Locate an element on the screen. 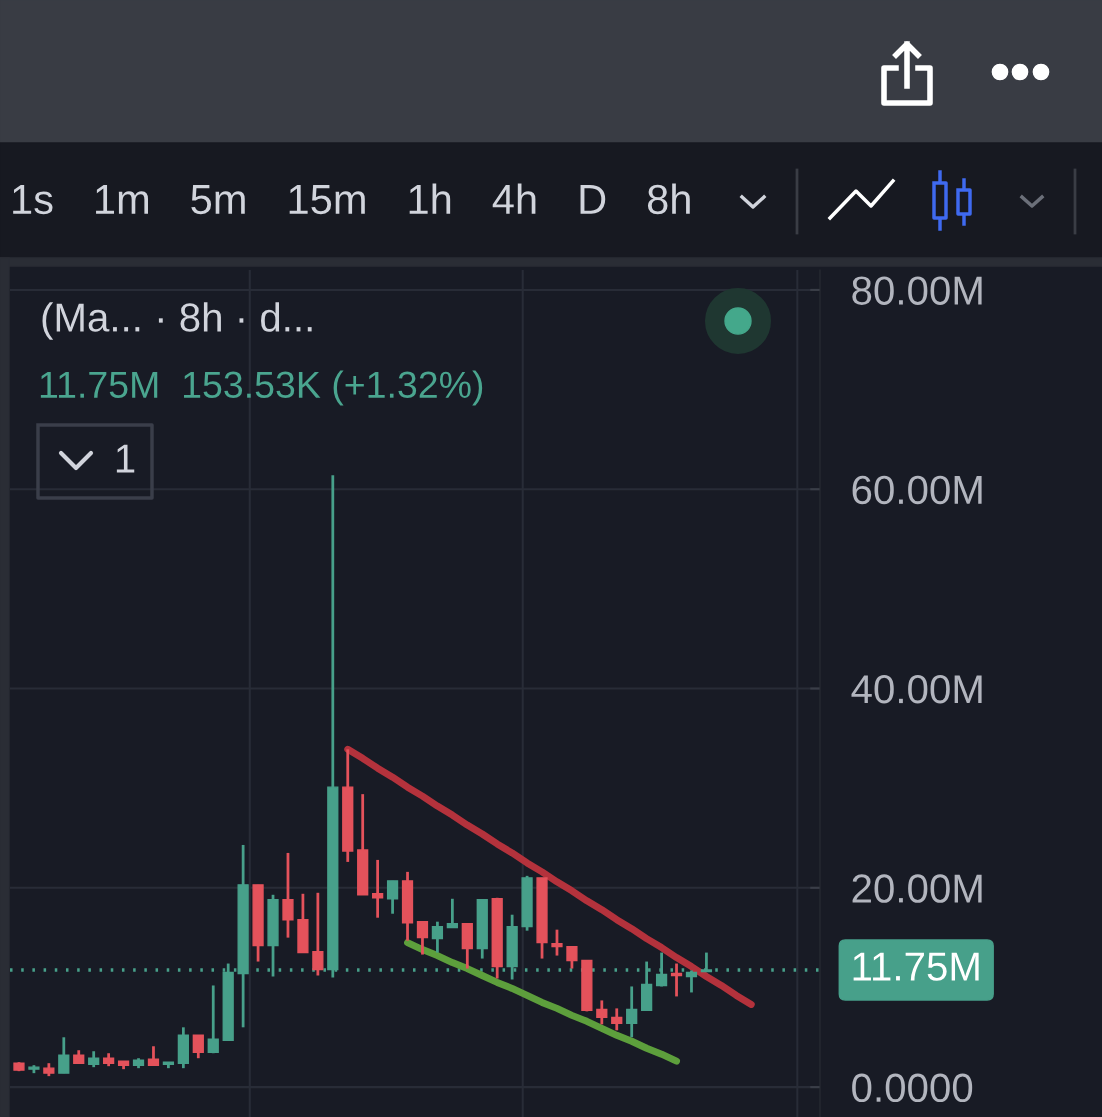  y-tick-label: 0.0000 is located at coordinates (912, 1088).